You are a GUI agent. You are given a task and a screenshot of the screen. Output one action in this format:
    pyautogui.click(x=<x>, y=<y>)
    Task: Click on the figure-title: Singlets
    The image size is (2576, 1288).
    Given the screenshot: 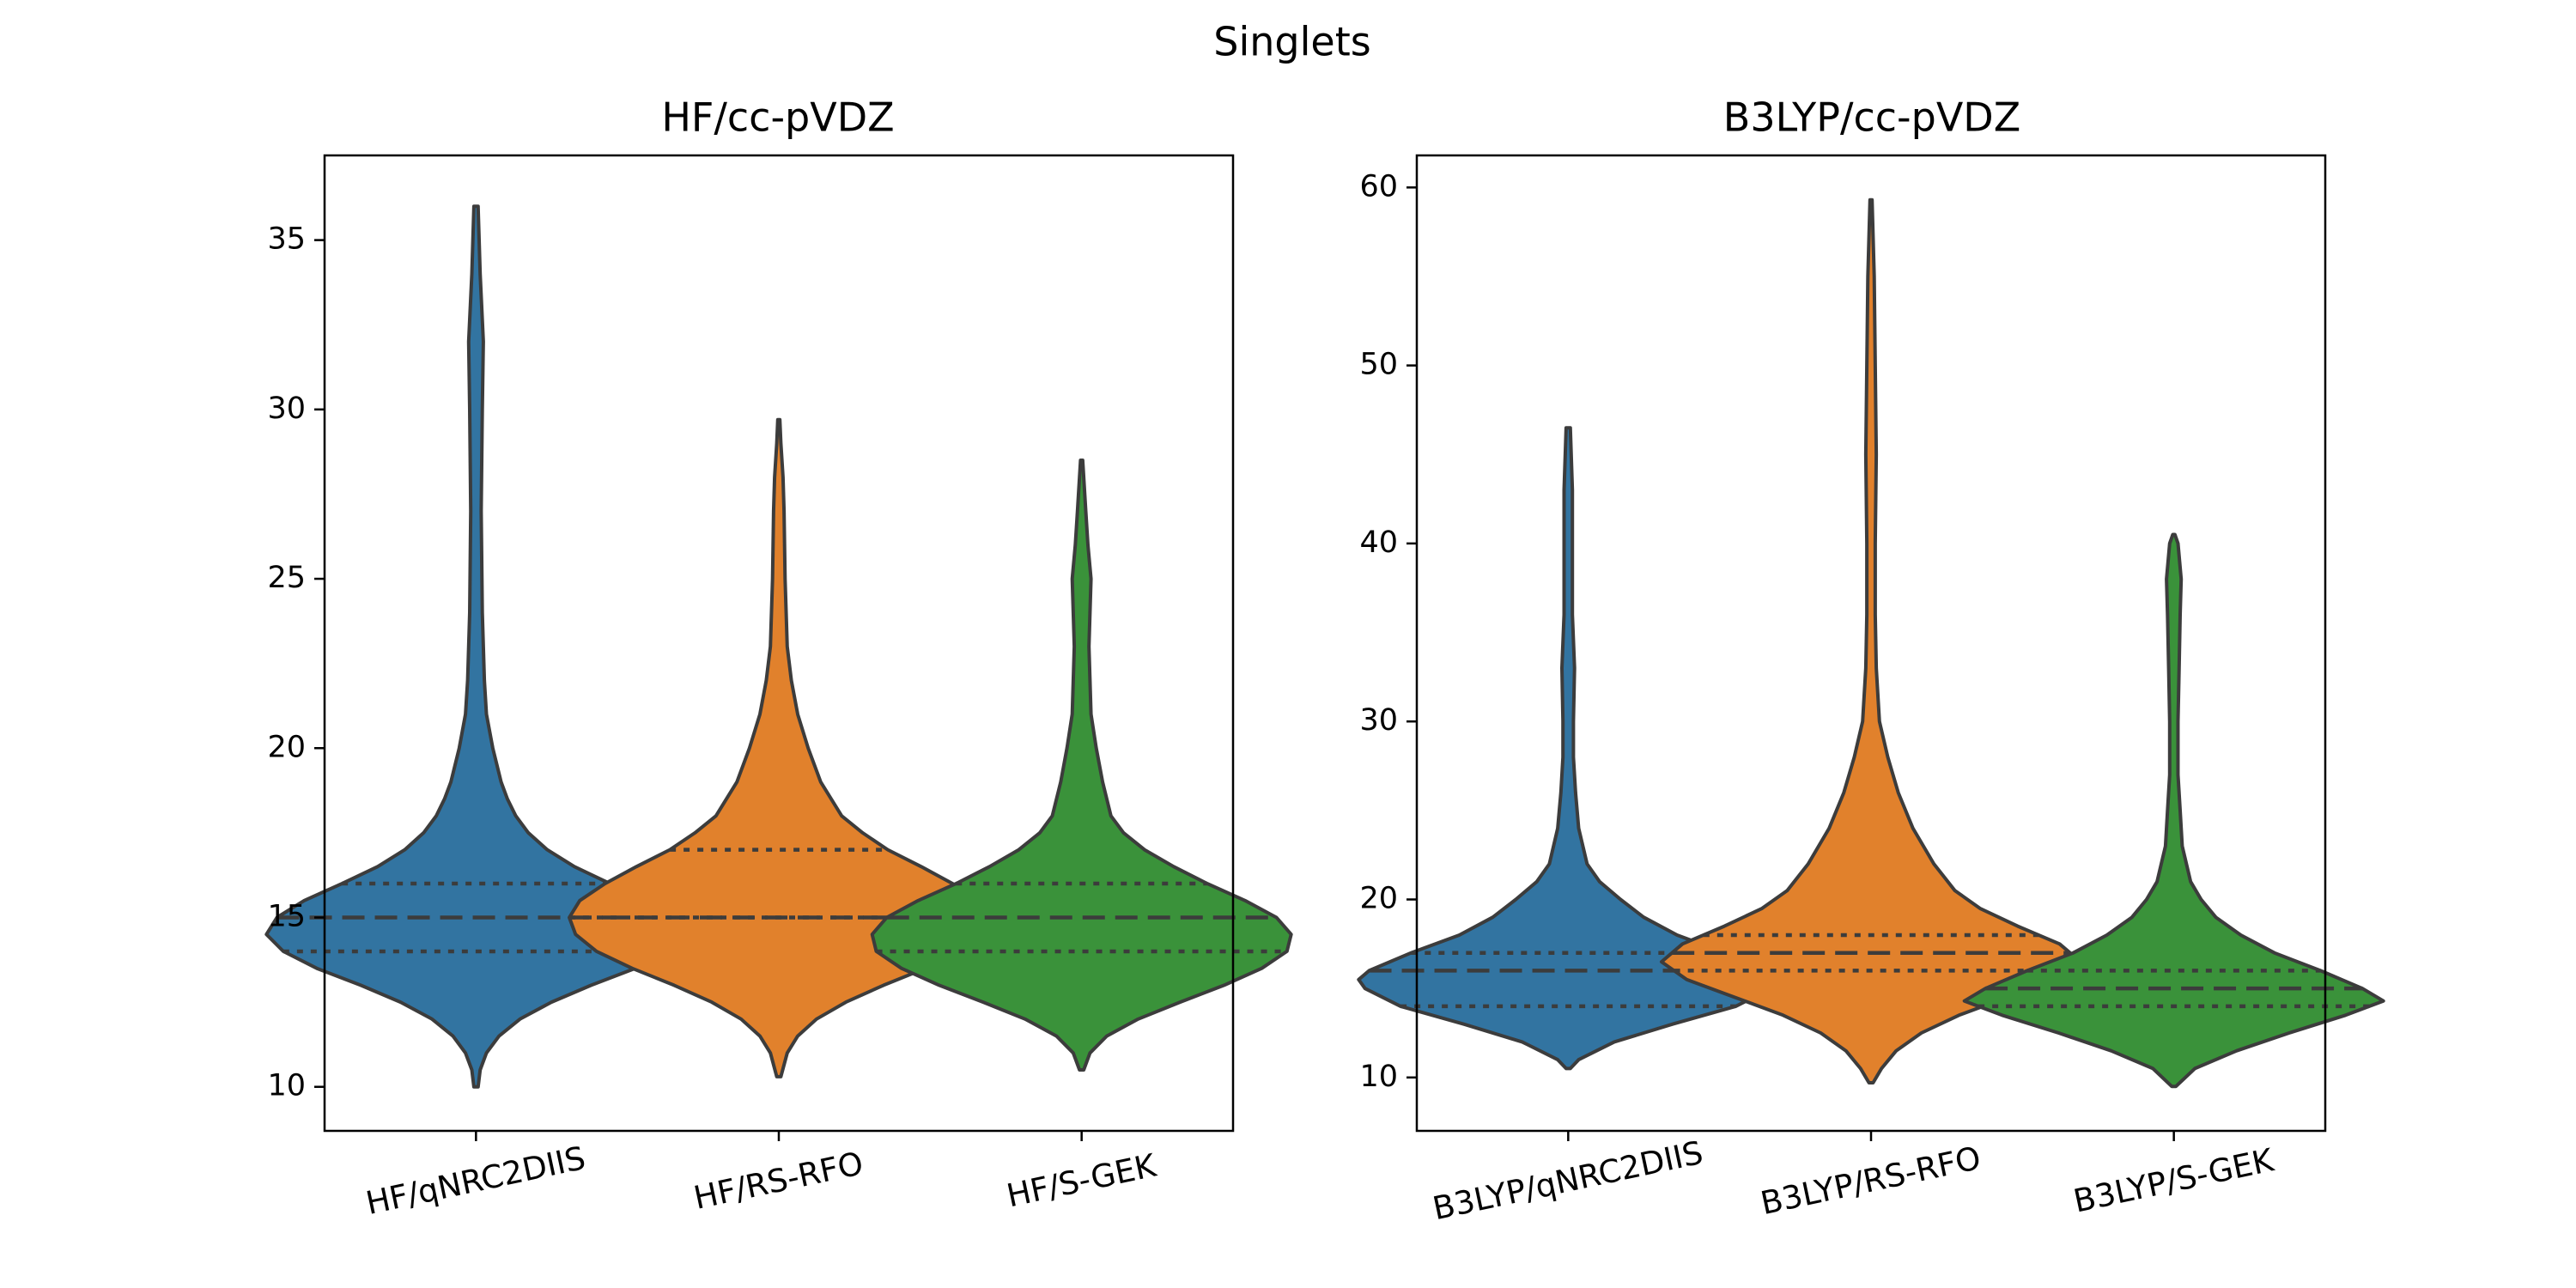 What is the action you would take?
    pyautogui.click(x=1291, y=42)
    